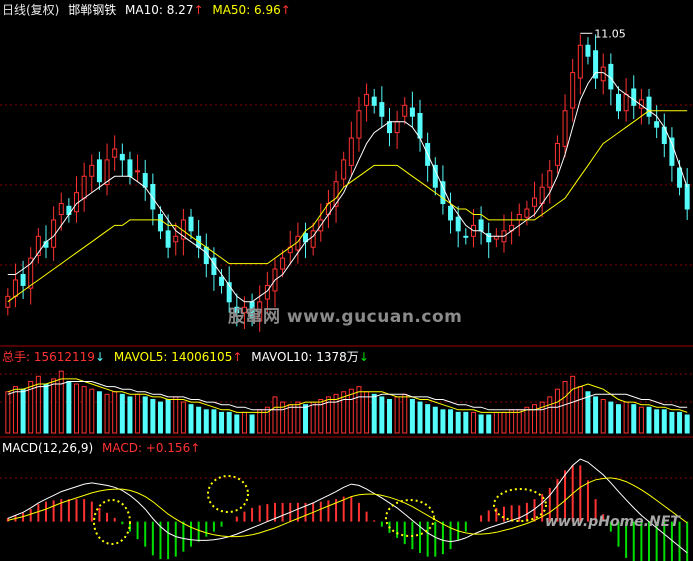 Image resolution: width=693 pixels, height=561 pixels. Describe the element at coordinates (610, 33) in the screenshot. I see `peak-price-label: 11.05` at that location.